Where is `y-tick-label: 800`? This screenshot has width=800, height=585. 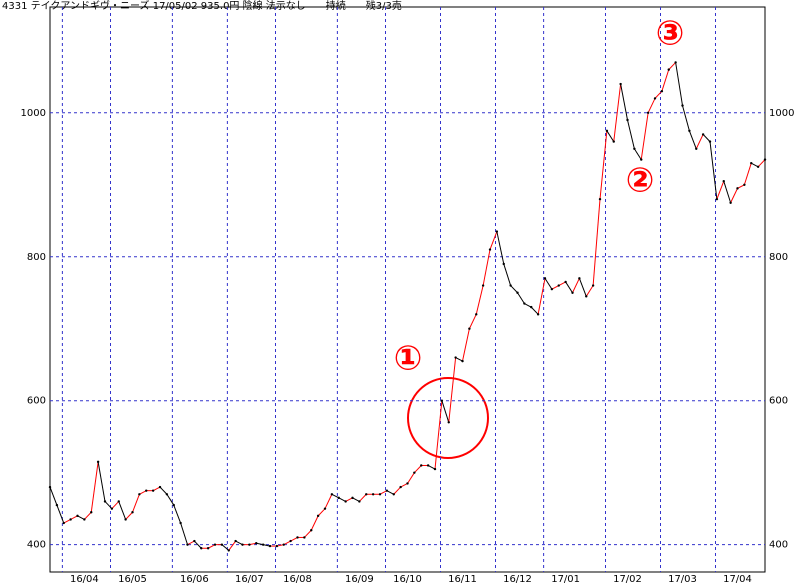
y-tick-label: 800 is located at coordinates (36, 257).